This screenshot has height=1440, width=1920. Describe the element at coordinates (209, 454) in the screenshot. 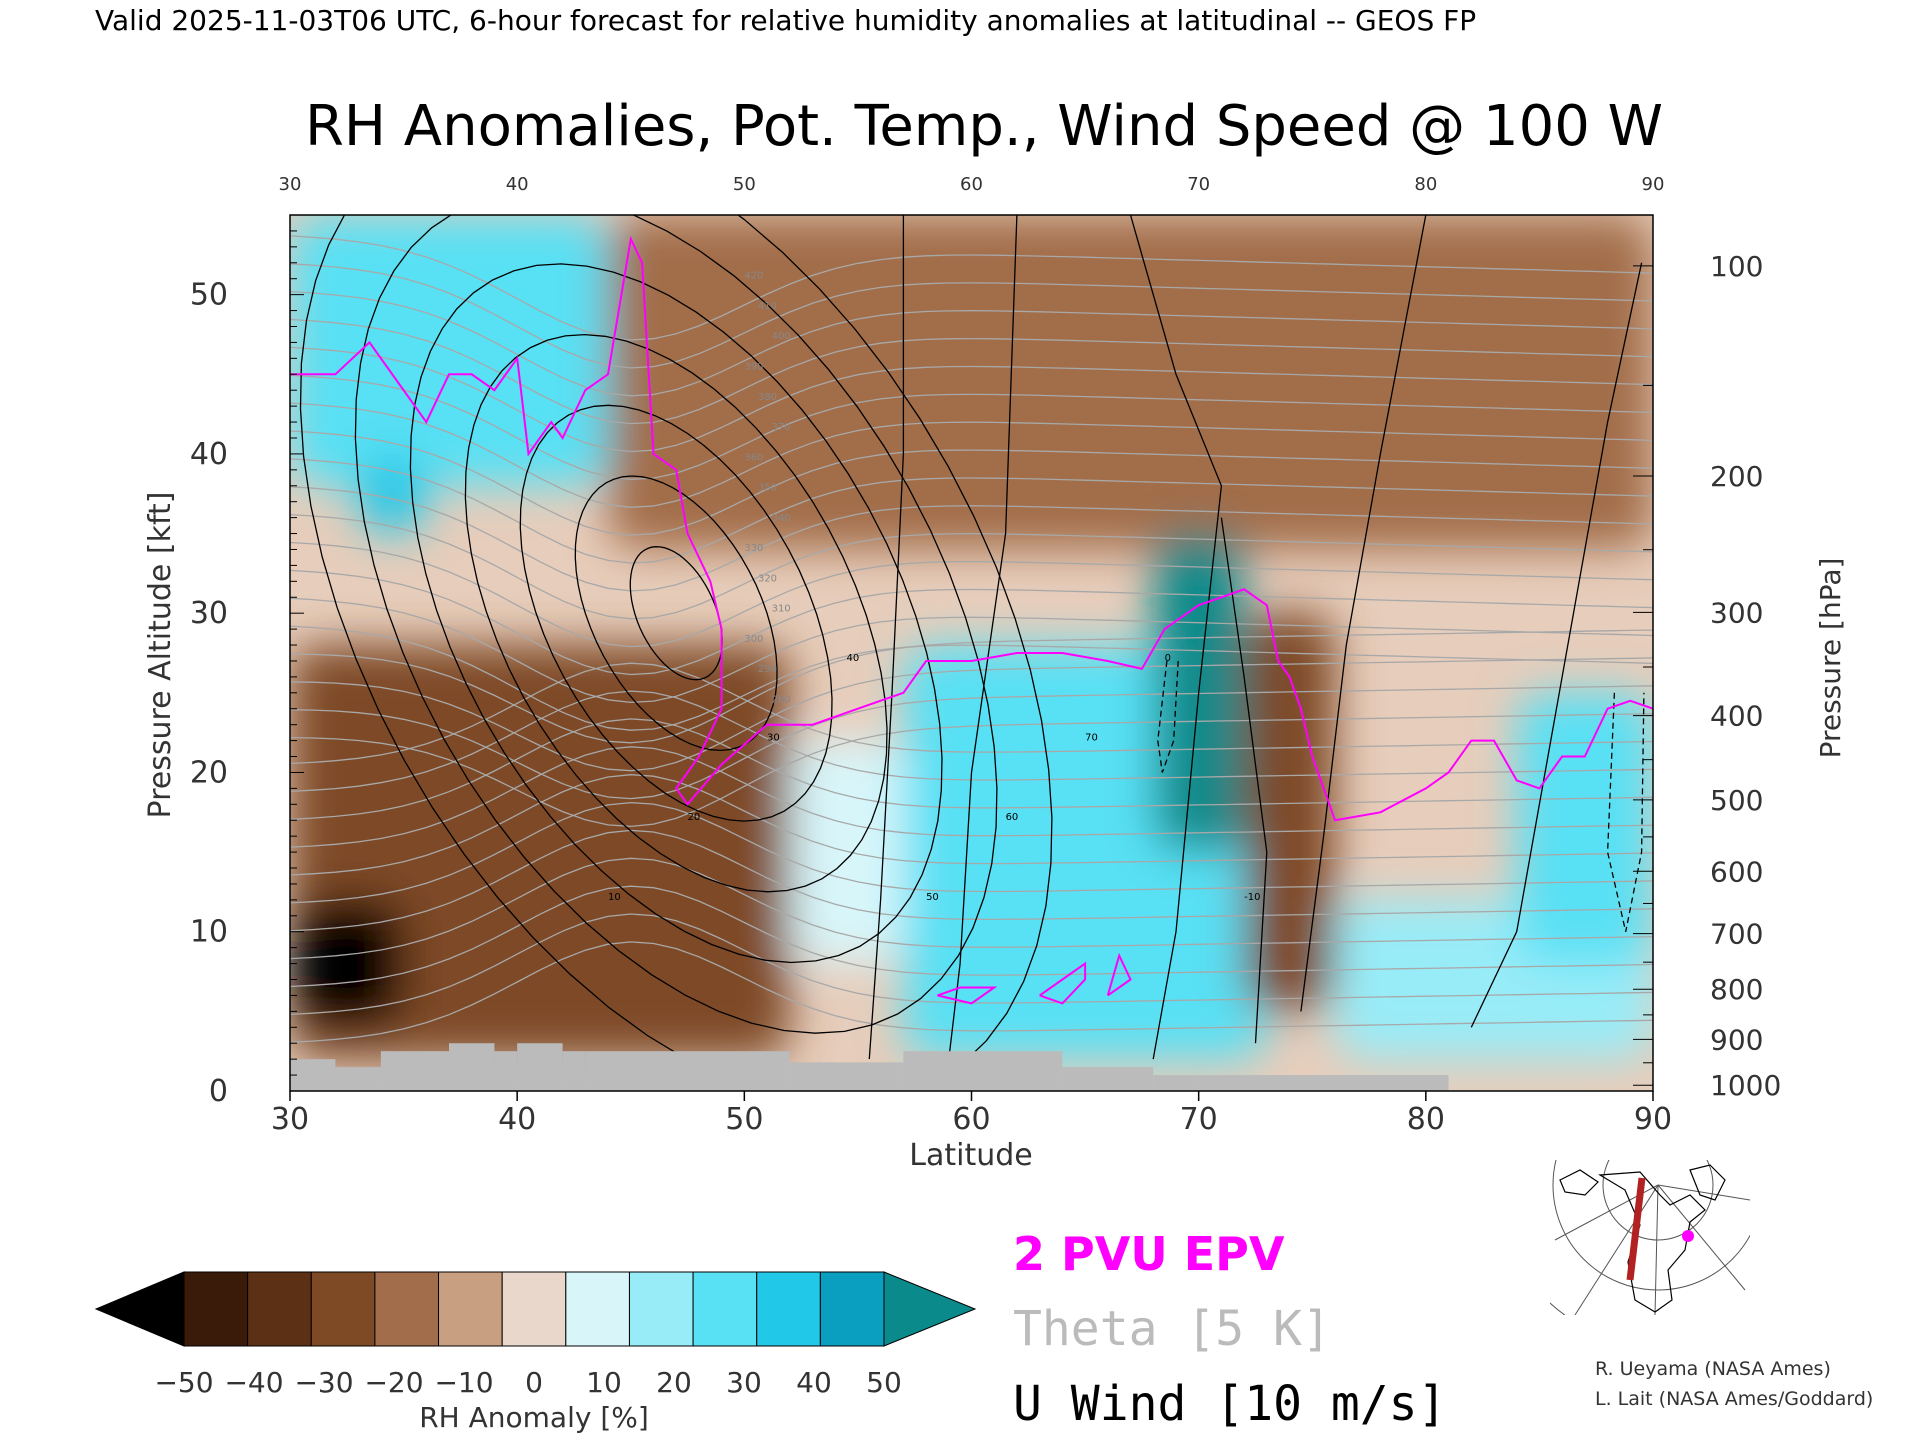

I see `y-left-tick-label: 40` at that location.